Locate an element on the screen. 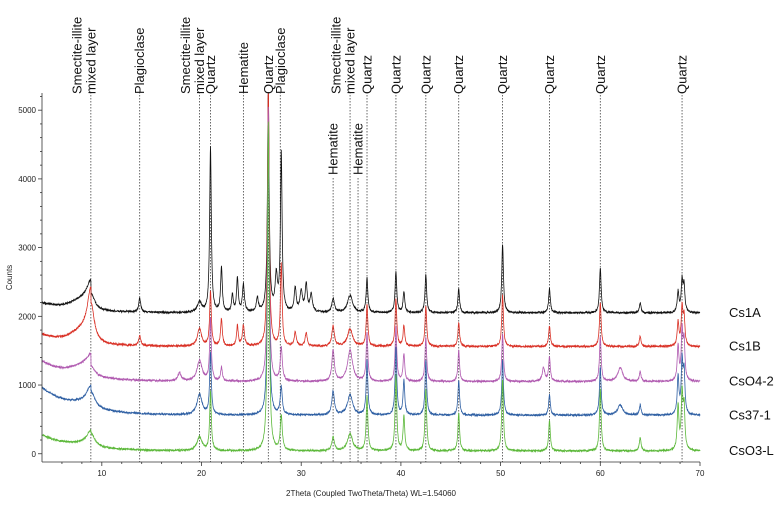 The width and height of the screenshot is (784, 505). x-tick-label: 30 is located at coordinates (301, 473).